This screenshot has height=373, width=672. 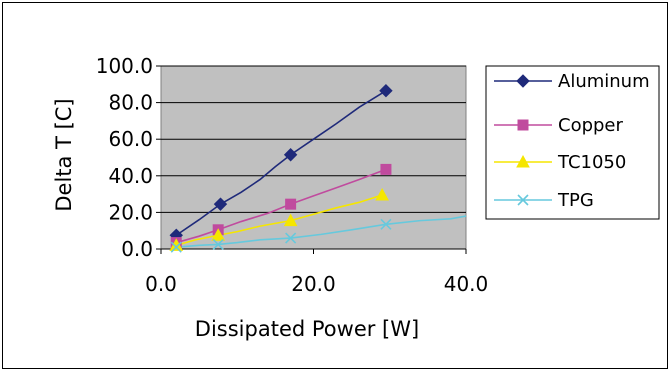 What do you see at coordinates (575, 200) in the screenshot?
I see `legend-label-tpg: TPG` at bounding box center [575, 200].